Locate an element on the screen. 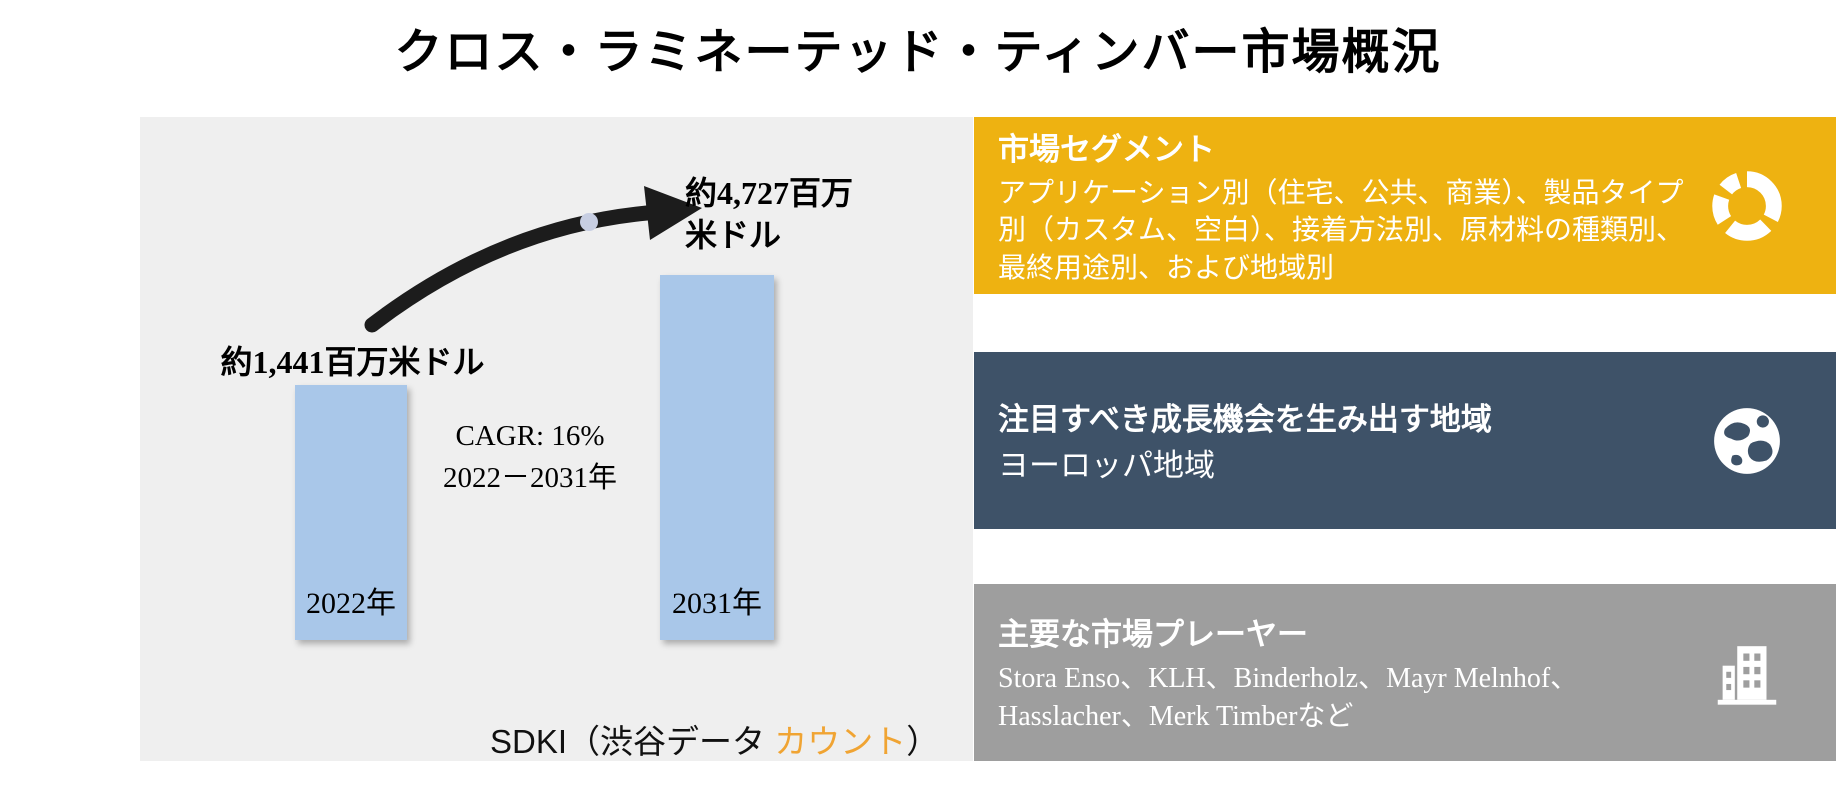  growth-arrow-curve is located at coordinates (509, 269).